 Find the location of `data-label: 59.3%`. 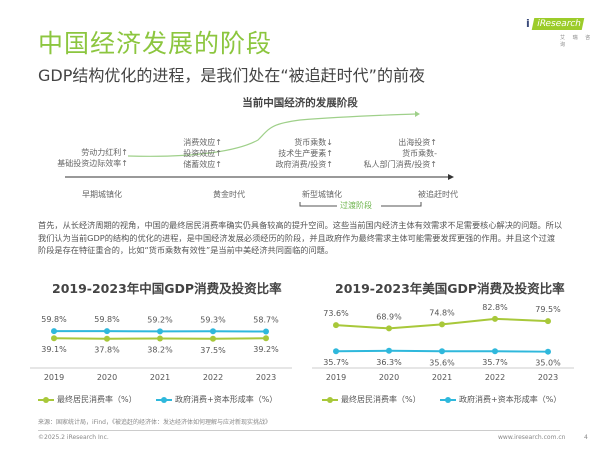

data-label: 59.3% is located at coordinates (213, 319).